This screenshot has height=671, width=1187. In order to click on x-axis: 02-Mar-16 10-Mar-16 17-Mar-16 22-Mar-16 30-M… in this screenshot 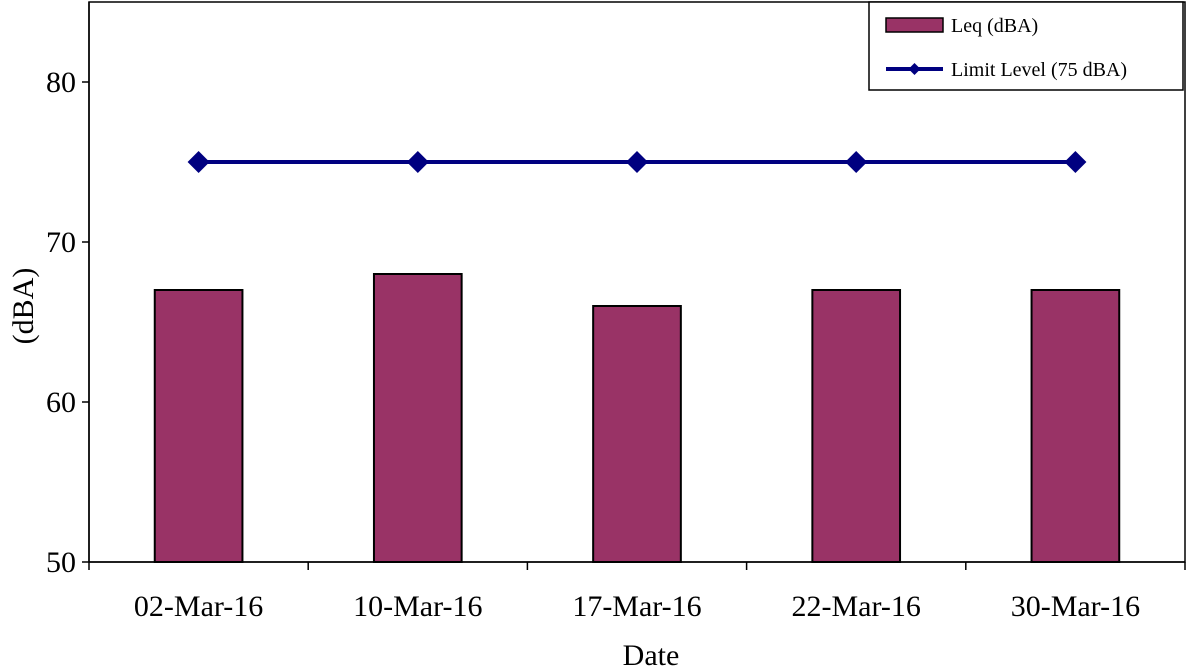, I will do `click(637, 592)`.